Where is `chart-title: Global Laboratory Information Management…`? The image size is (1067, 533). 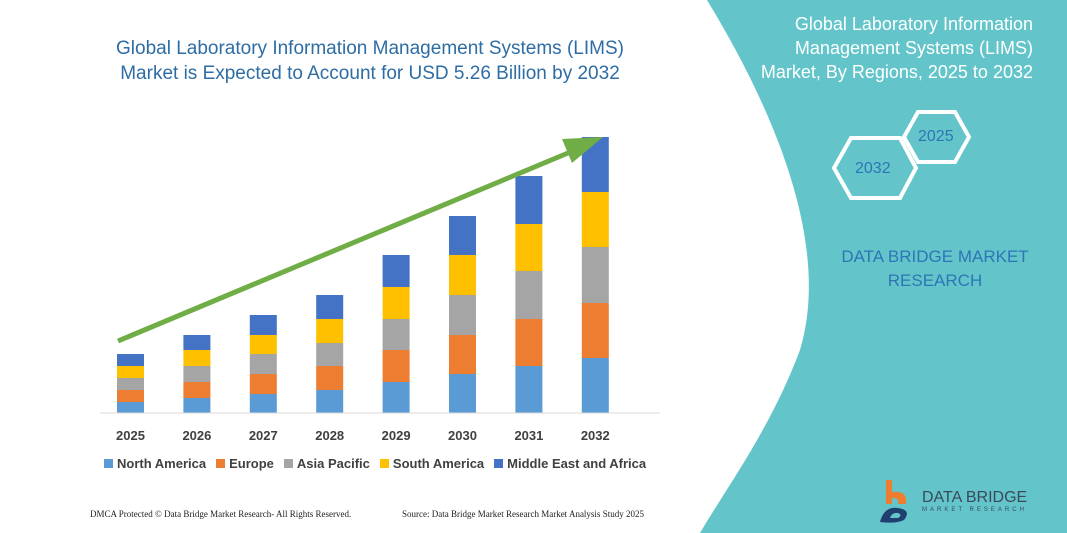
chart-title: Global Laboratory Information Management… is located at coordinates (370, 61).